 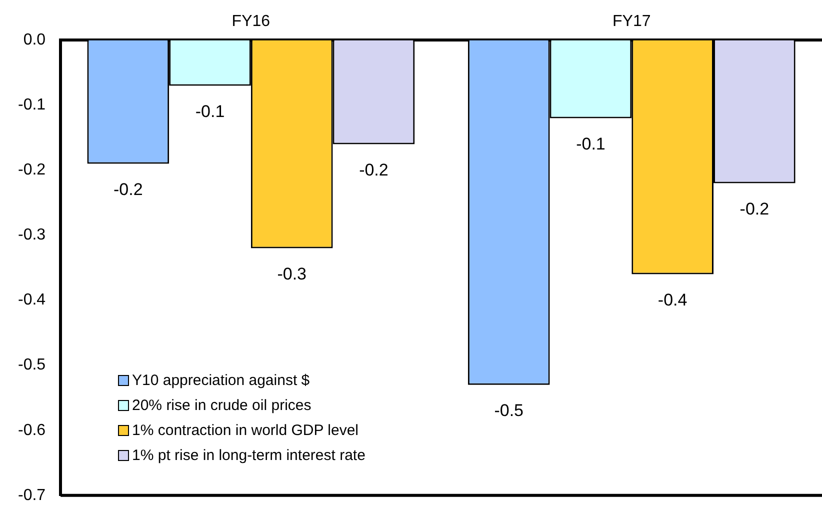 I want to click on y-tick-label: -0.6, so click(x=32, y=430).